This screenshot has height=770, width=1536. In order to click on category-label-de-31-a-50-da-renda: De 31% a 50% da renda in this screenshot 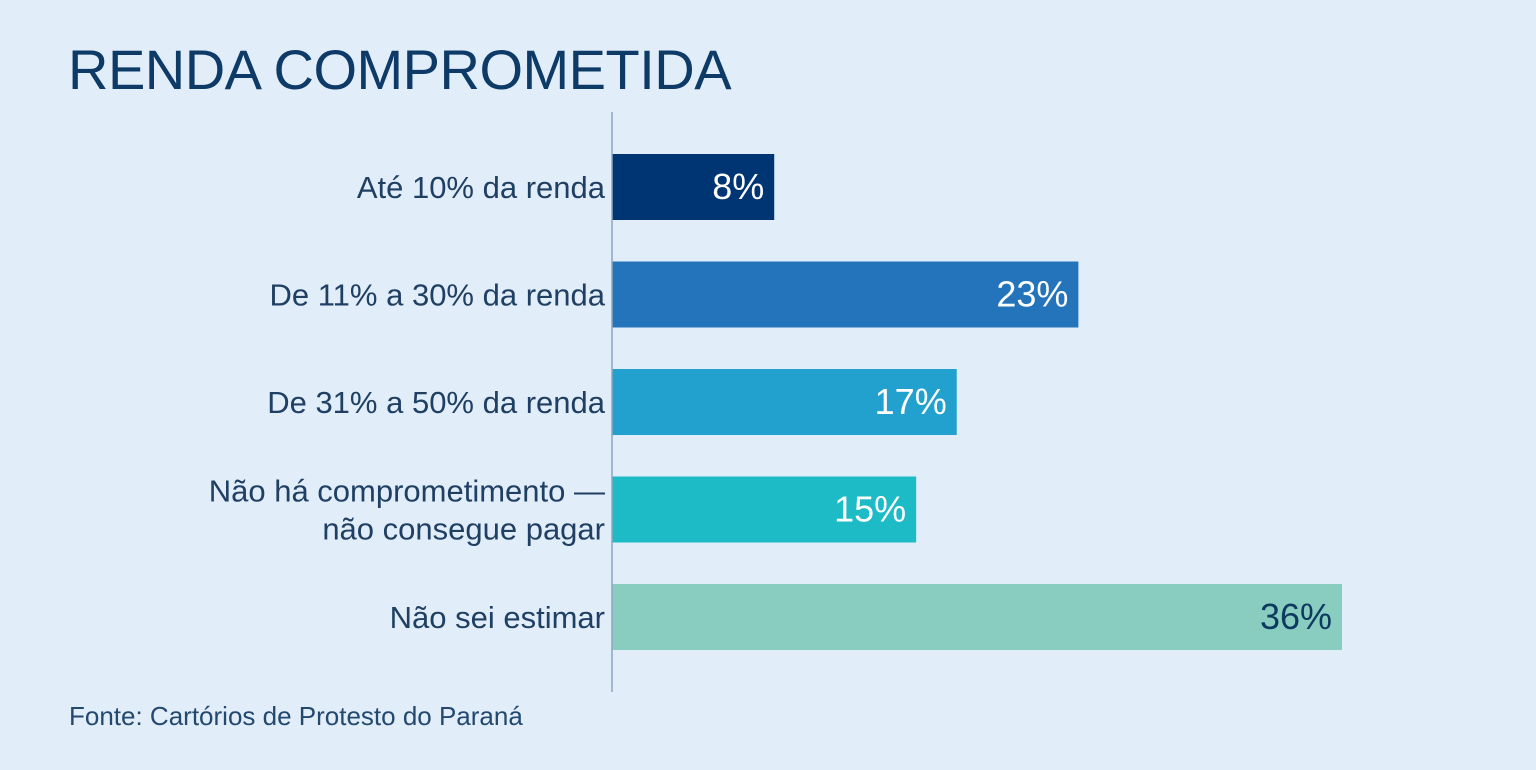, I will do `click(436, 402)`.